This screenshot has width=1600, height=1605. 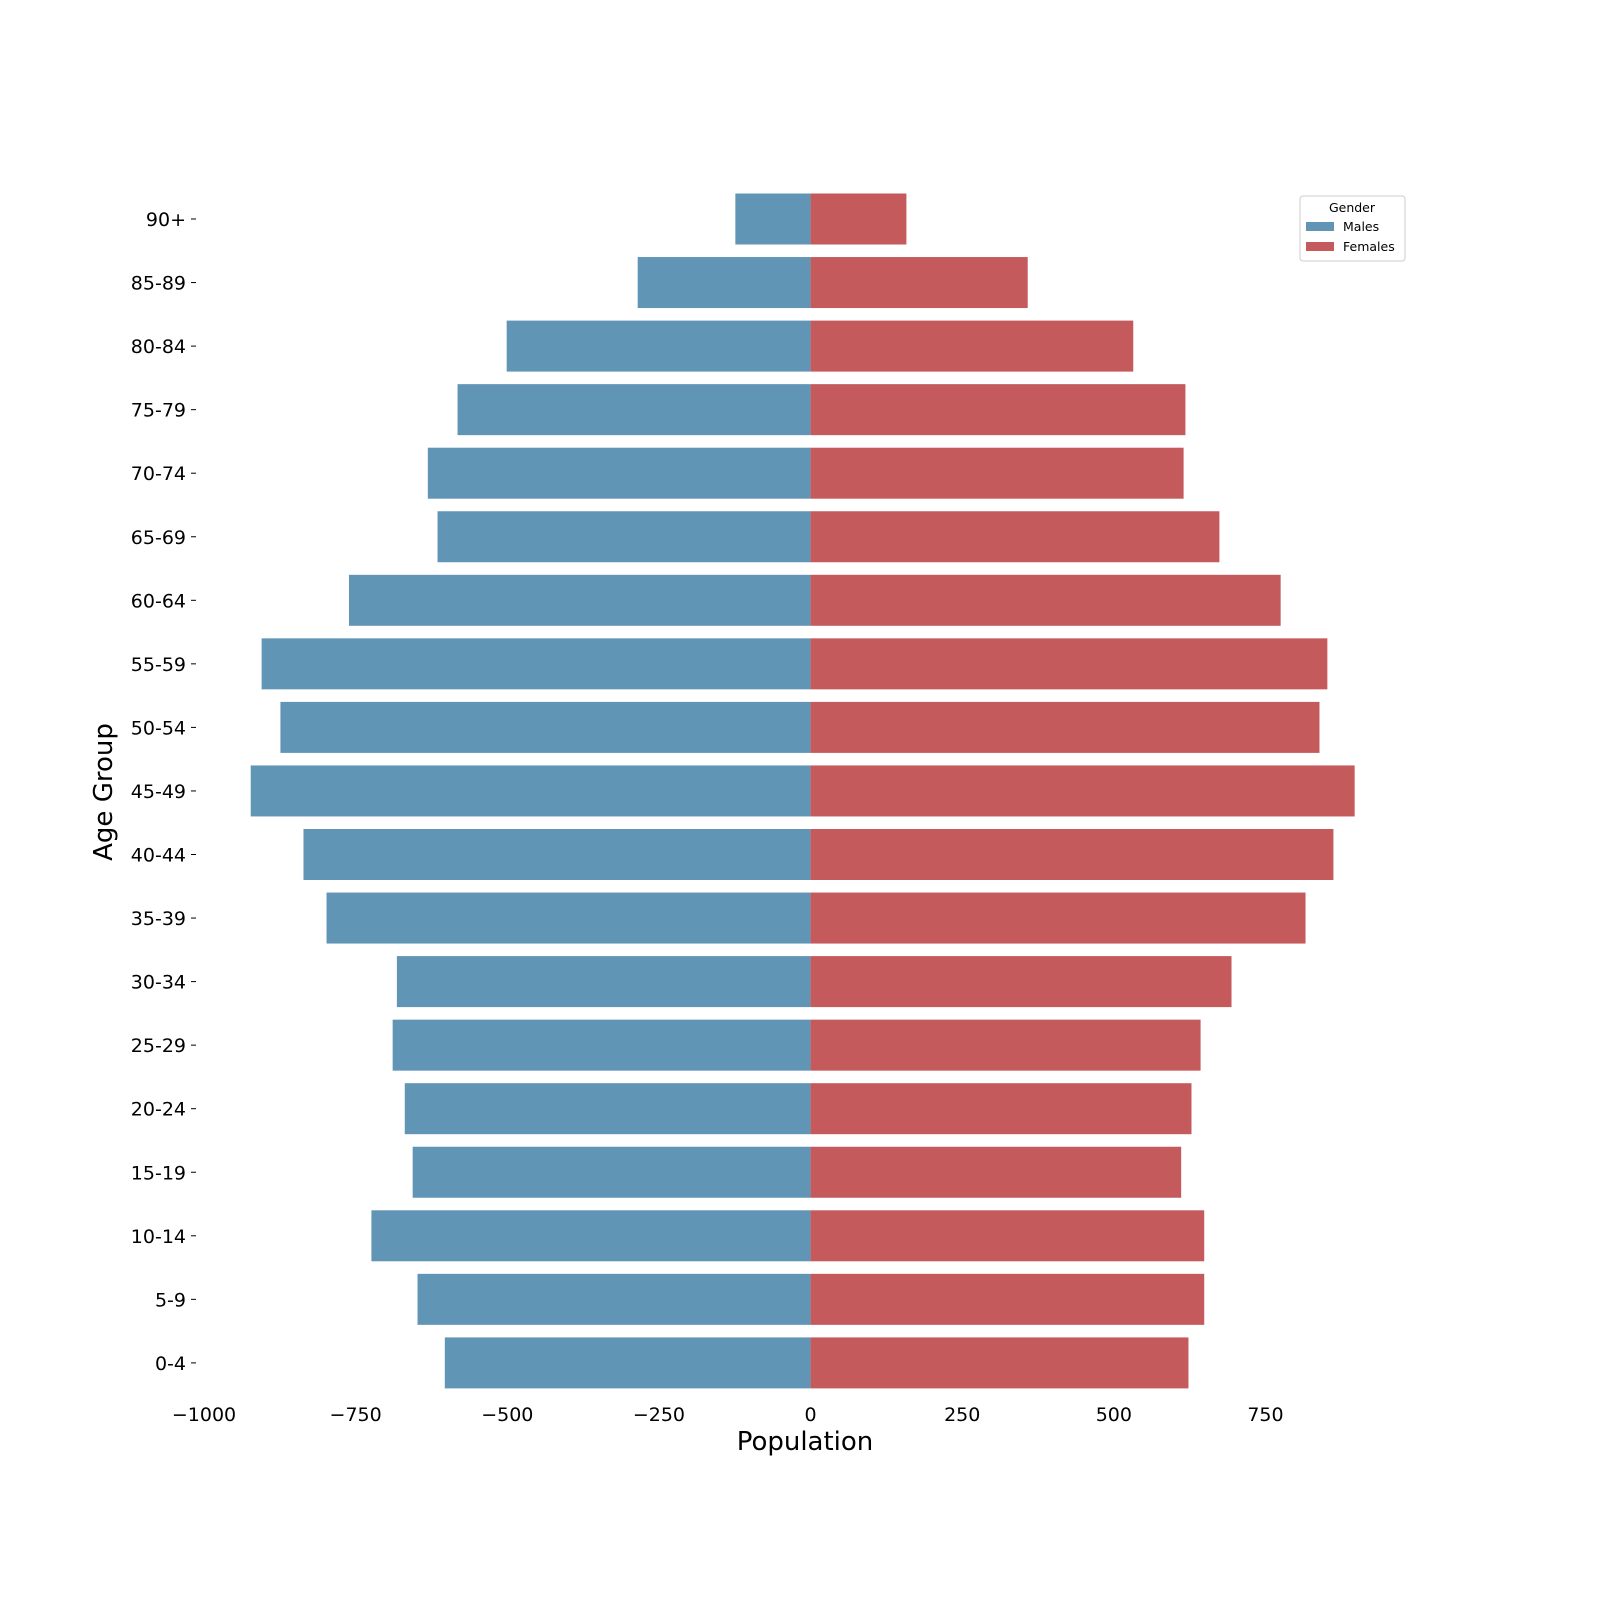 I want to click on x-tick-label: −250, so click(x=659, y=1415).